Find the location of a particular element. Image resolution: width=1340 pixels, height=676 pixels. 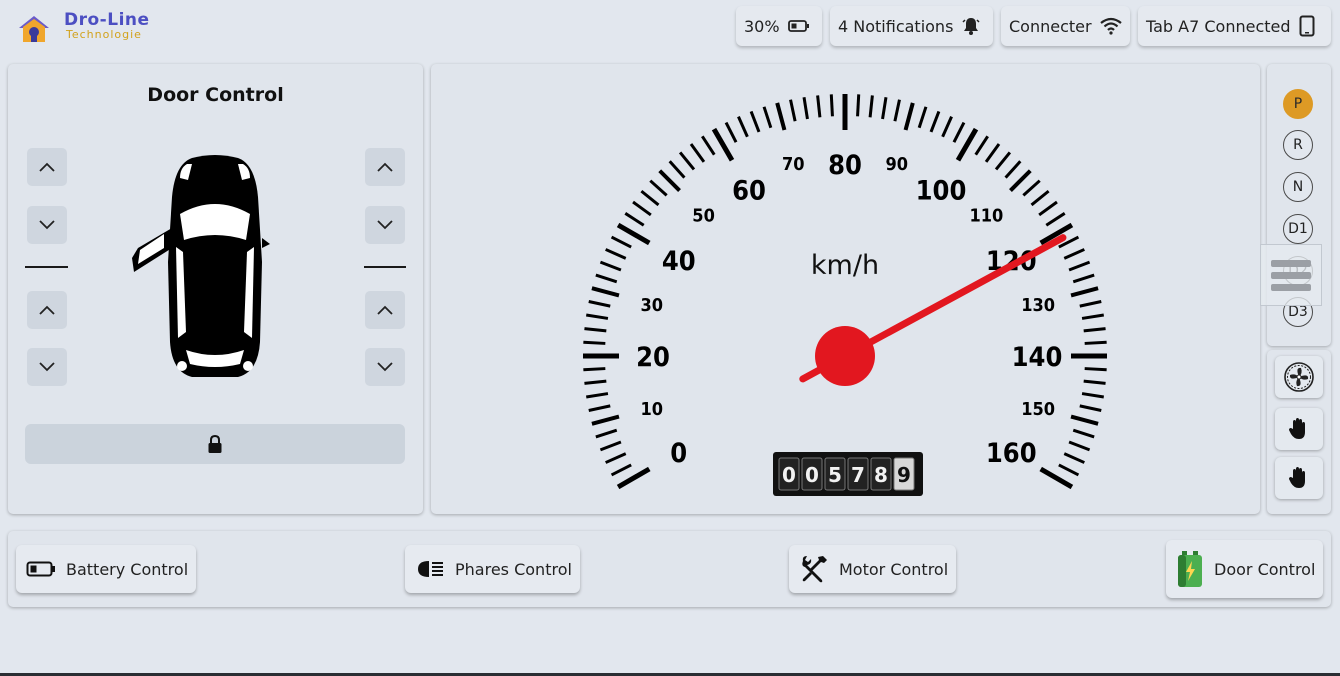

wifi-status: Connecter is located at coordinates (1065, 26).